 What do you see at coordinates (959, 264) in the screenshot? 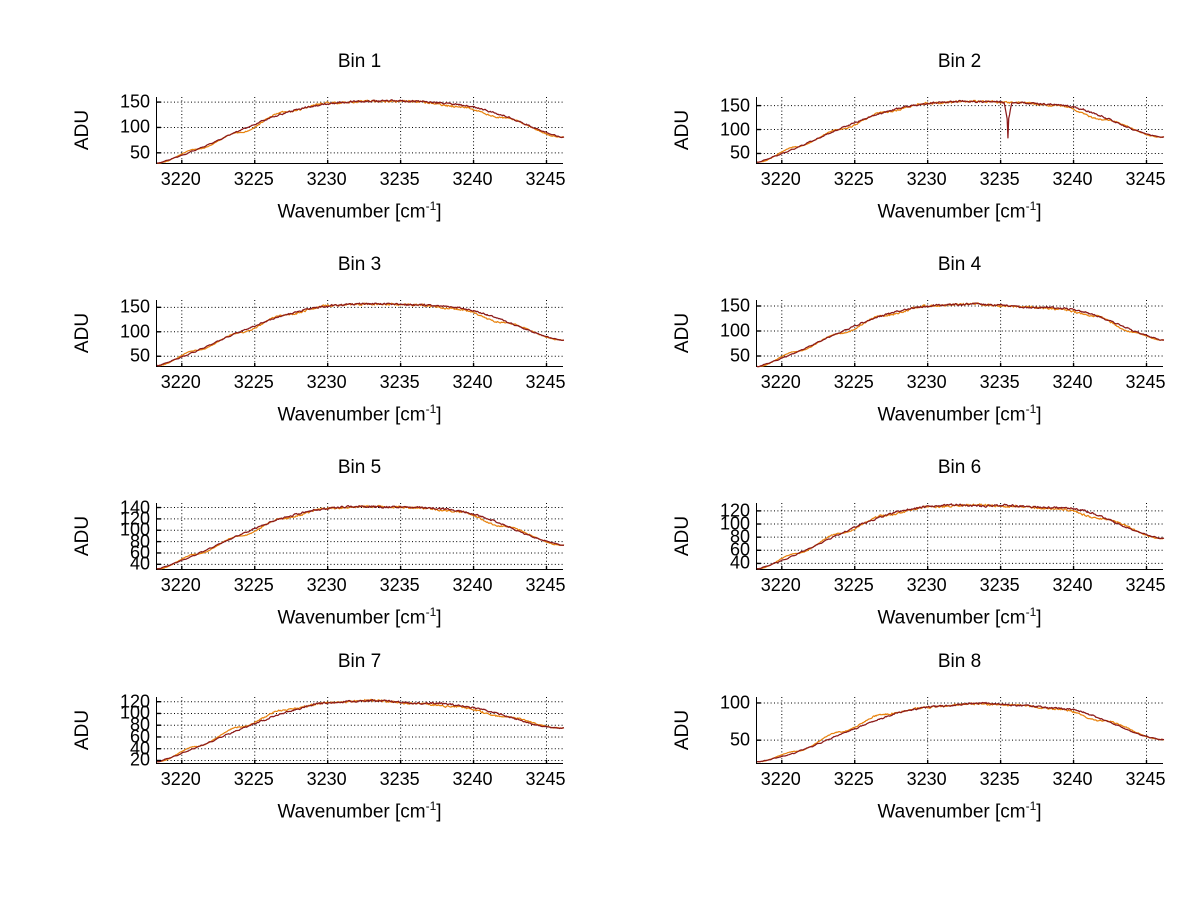
I see `subplot-title: Bin 4` at bounding box center [959, 264].